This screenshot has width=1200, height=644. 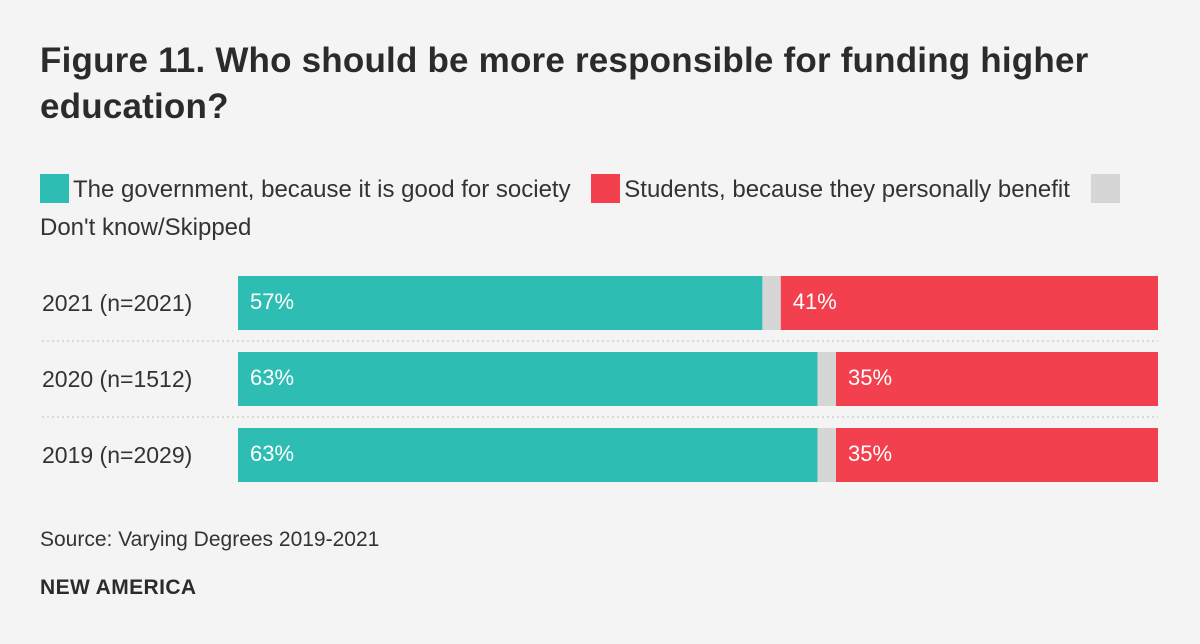 I want to click on bar-segment-2020-students, so click(x=997, y=379).